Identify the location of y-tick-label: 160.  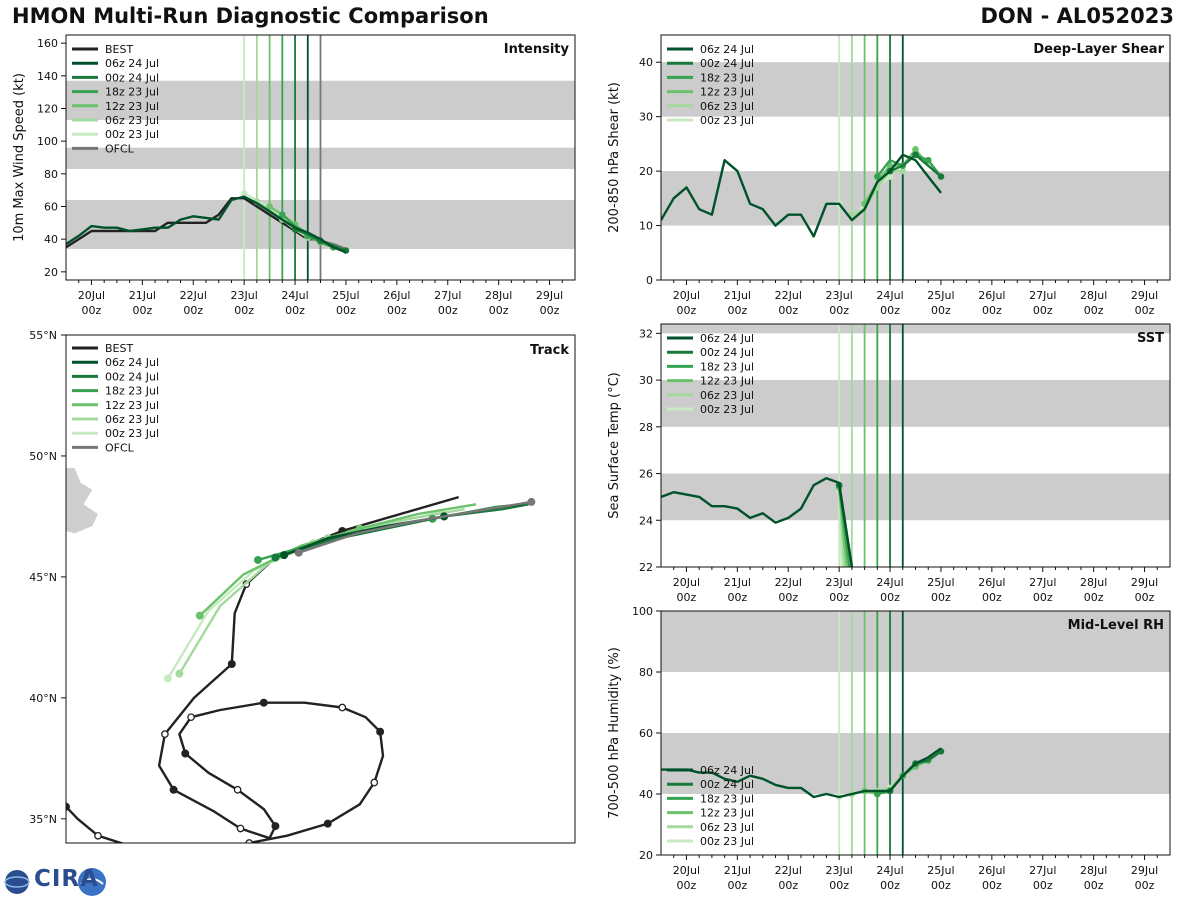
(47, 43).